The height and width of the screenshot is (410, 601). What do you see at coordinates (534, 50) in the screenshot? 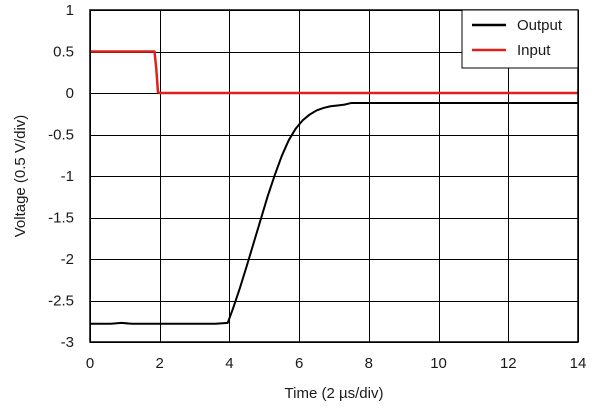
I see `legend-label-input: Input` at bounding box center [534, 50].